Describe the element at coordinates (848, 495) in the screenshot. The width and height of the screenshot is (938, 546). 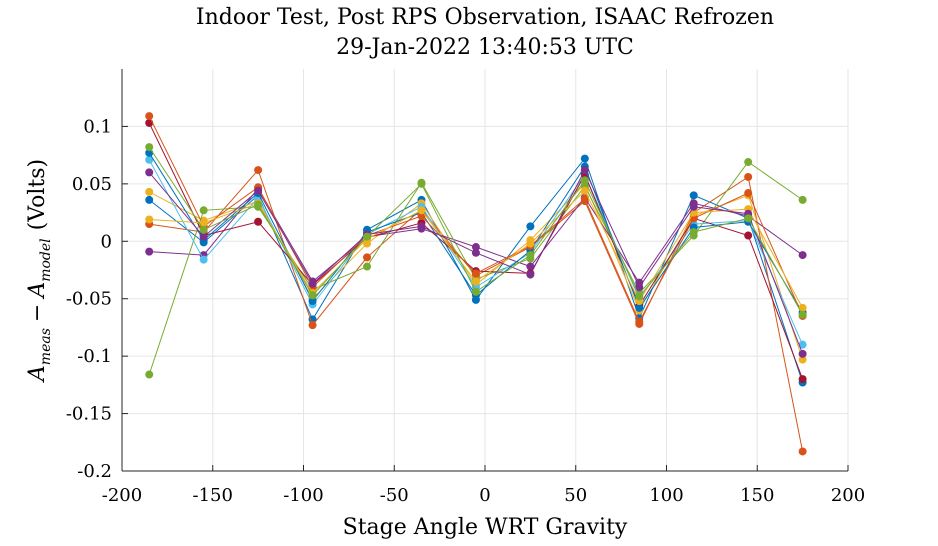
I see `x-tick-label: 200` at that location.